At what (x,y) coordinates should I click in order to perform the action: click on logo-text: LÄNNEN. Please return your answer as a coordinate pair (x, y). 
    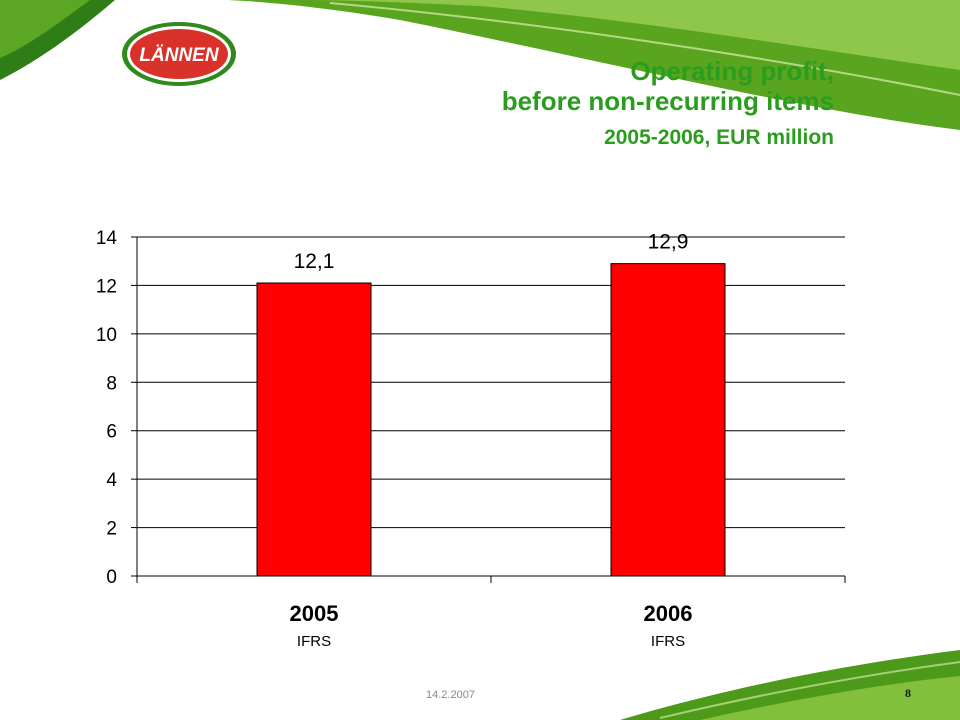
    Looking at the image, I should click on (179, 55).